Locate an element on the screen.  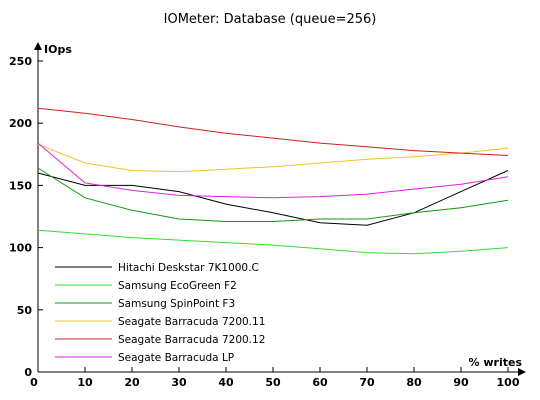
x-axis-label: % writes is located at coordinates (496, 362).